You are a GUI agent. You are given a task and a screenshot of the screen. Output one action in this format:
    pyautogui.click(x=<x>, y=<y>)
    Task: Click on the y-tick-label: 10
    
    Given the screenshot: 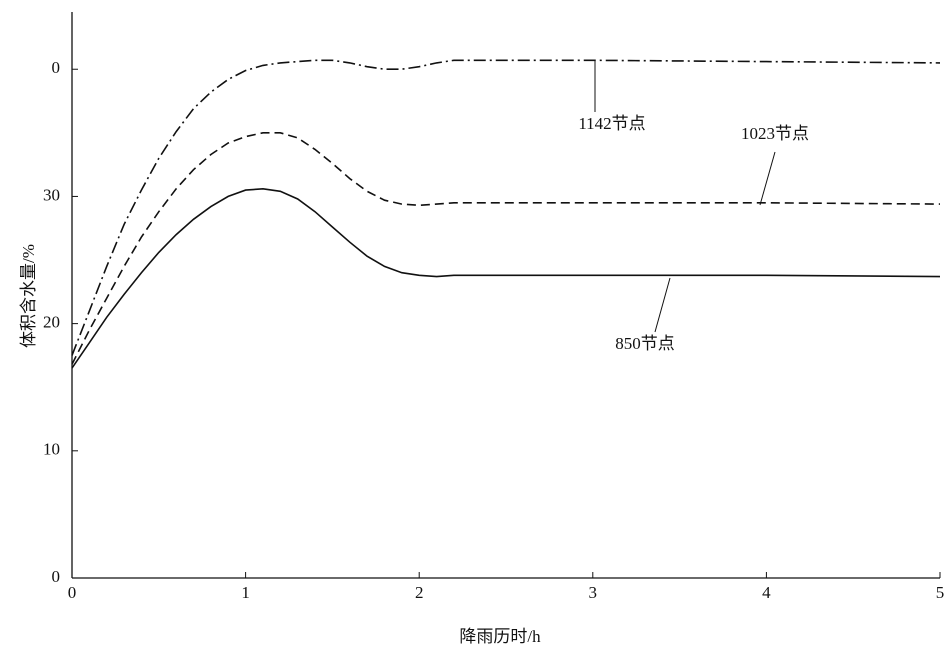 What is the action you would take?
    pyautogui.click(x=51, y=449)
    